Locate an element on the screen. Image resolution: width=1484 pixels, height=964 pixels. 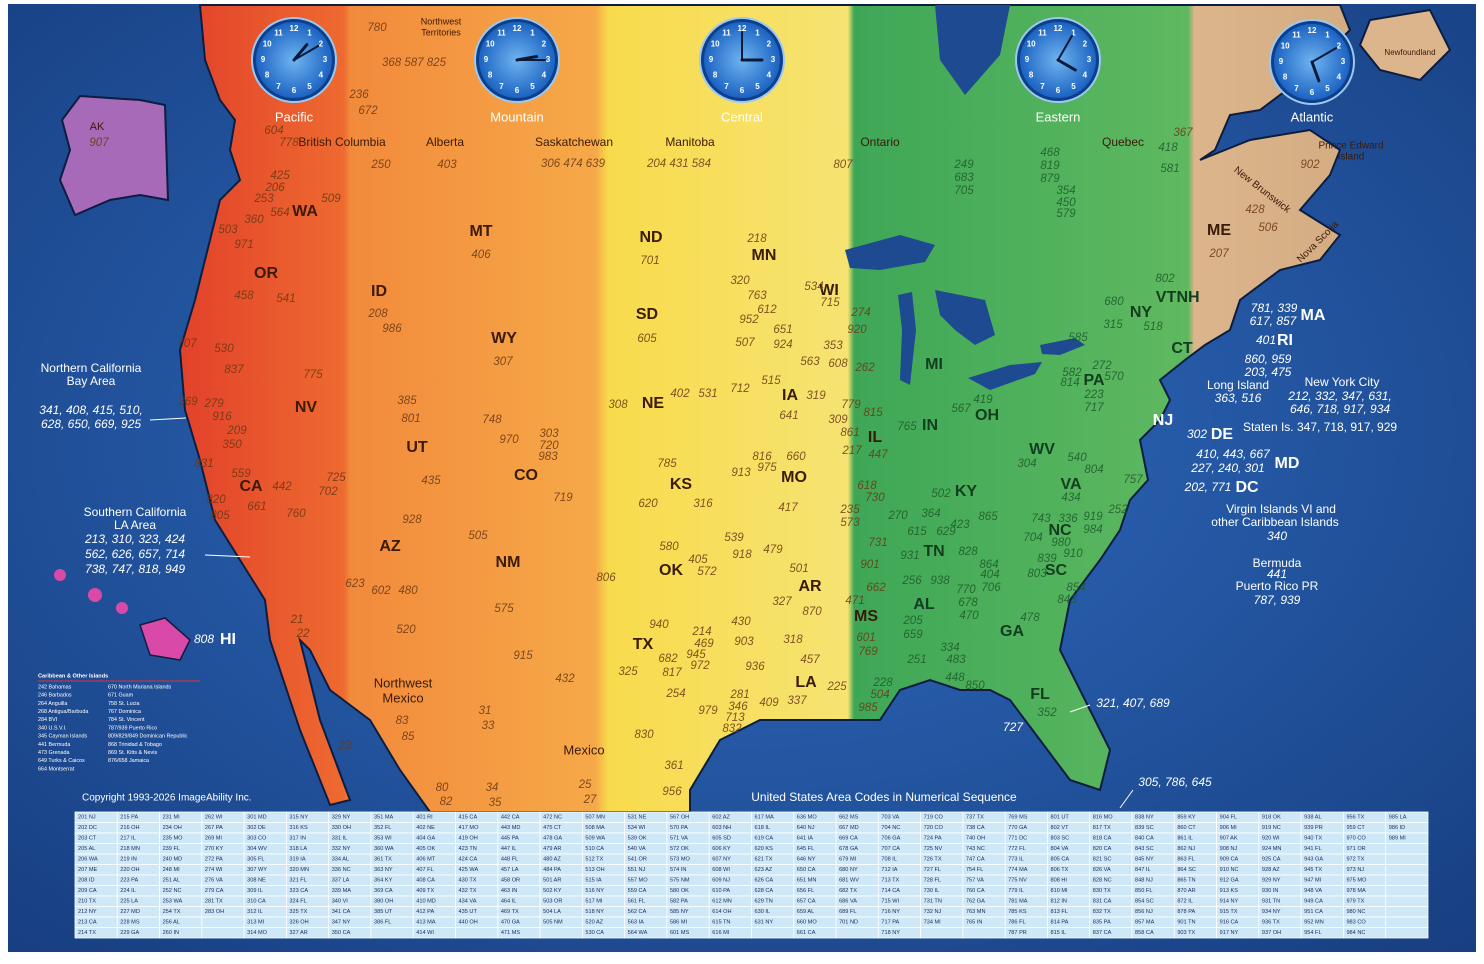
table-entry: 305 FL is located at coordinates (255, 860).